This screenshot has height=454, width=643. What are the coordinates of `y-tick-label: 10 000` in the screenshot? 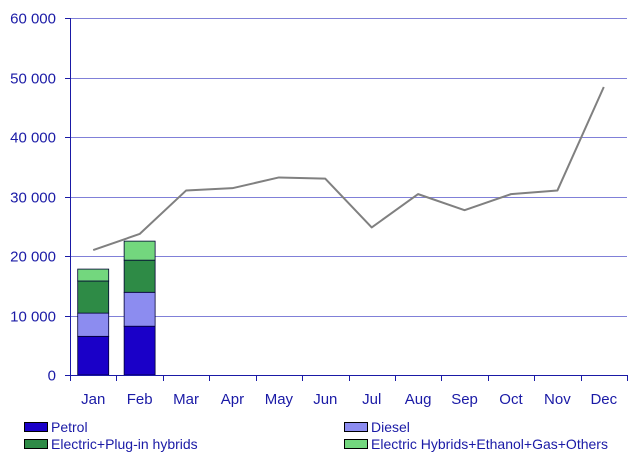 It's located at (33, 317).